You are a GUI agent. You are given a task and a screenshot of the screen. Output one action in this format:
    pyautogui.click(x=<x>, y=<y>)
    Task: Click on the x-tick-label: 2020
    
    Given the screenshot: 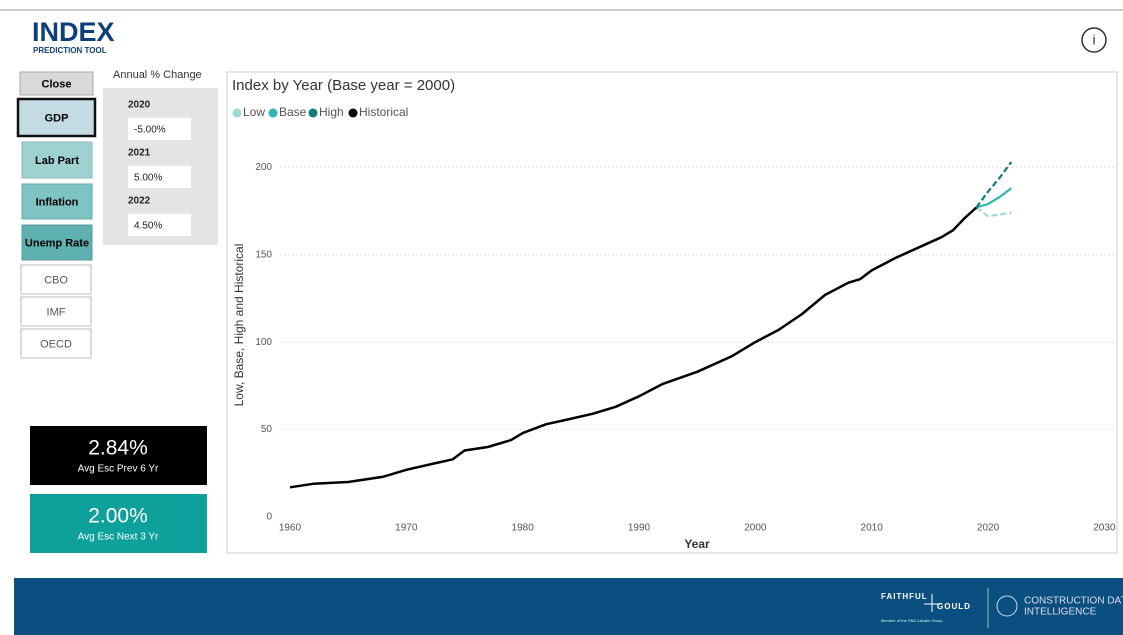 What is the action you would take?
    pyautogui.click(x=988, y=528)
    